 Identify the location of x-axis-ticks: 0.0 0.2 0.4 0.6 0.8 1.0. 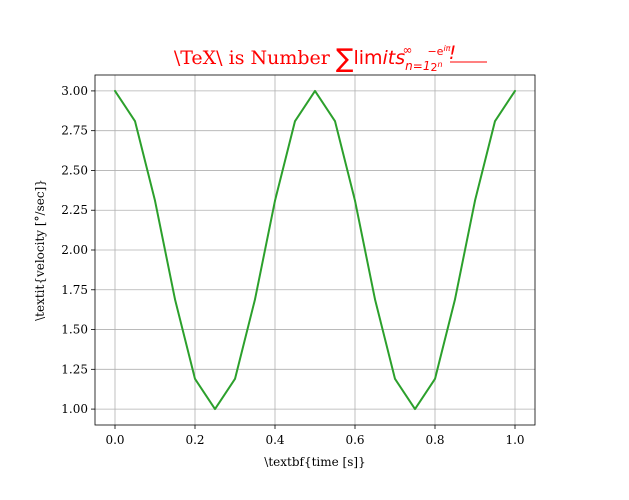
(315, 436).